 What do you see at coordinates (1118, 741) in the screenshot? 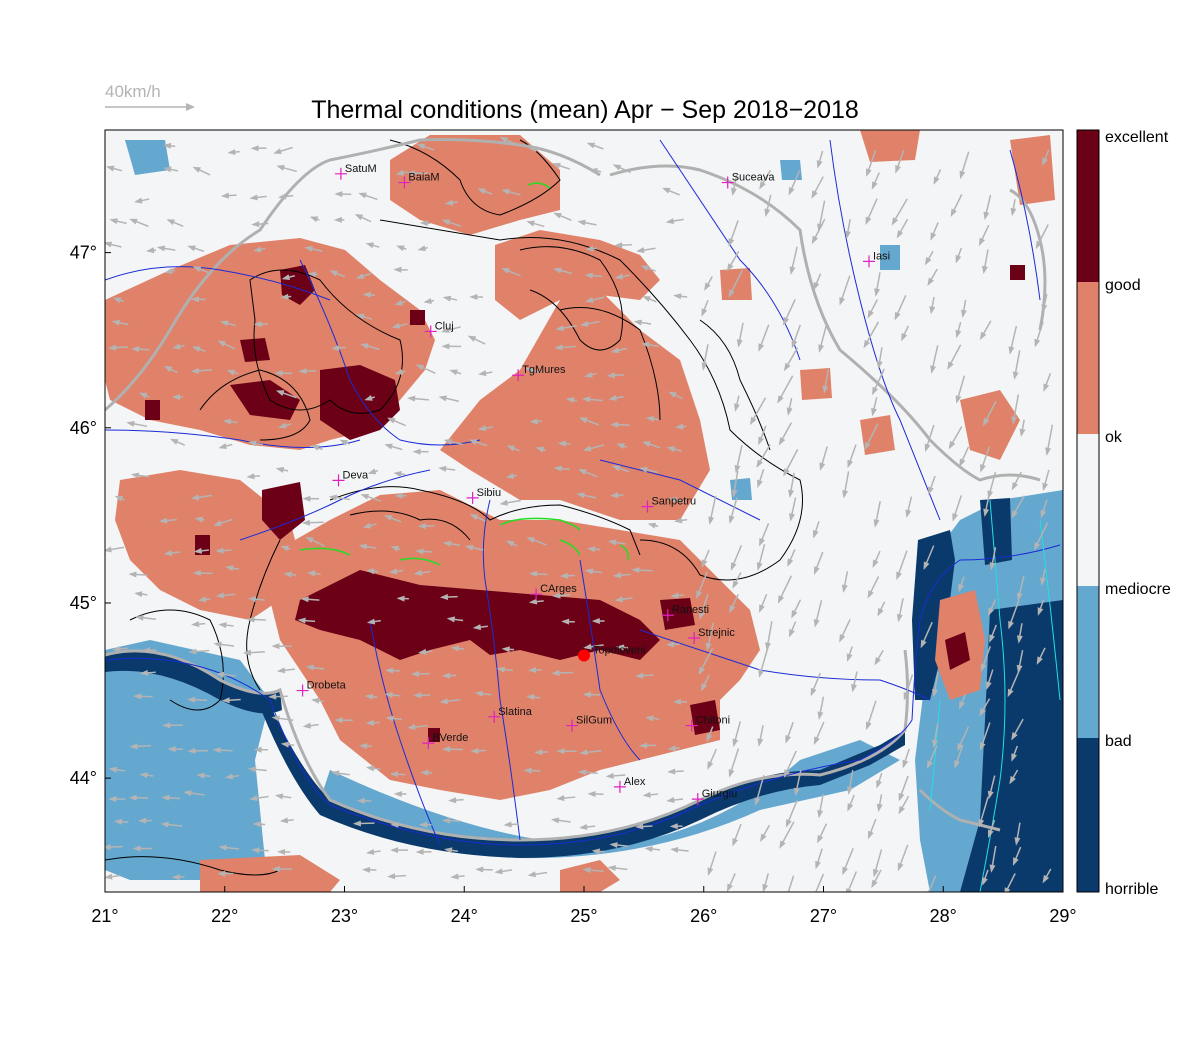
I see `legend-bad: bad` at bounding box center [1118, 741].